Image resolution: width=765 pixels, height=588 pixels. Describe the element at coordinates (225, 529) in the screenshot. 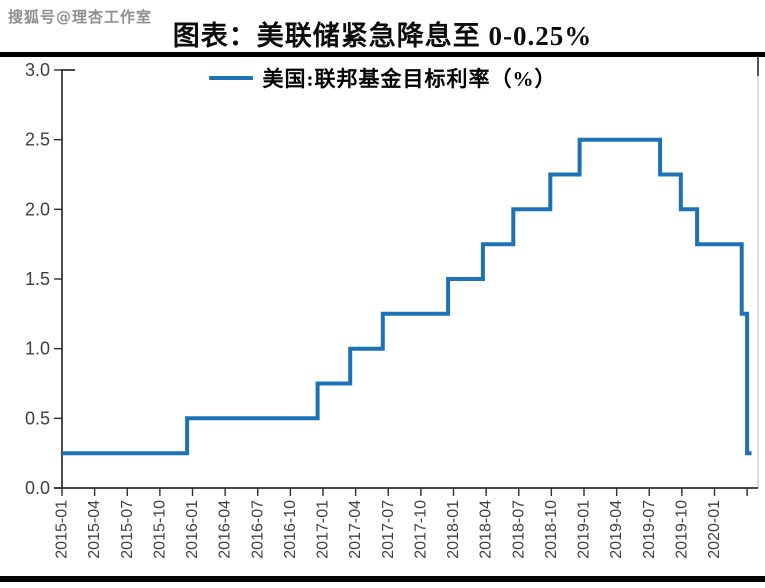

I see `x-axis-tick-label: 2016-04` at that location.